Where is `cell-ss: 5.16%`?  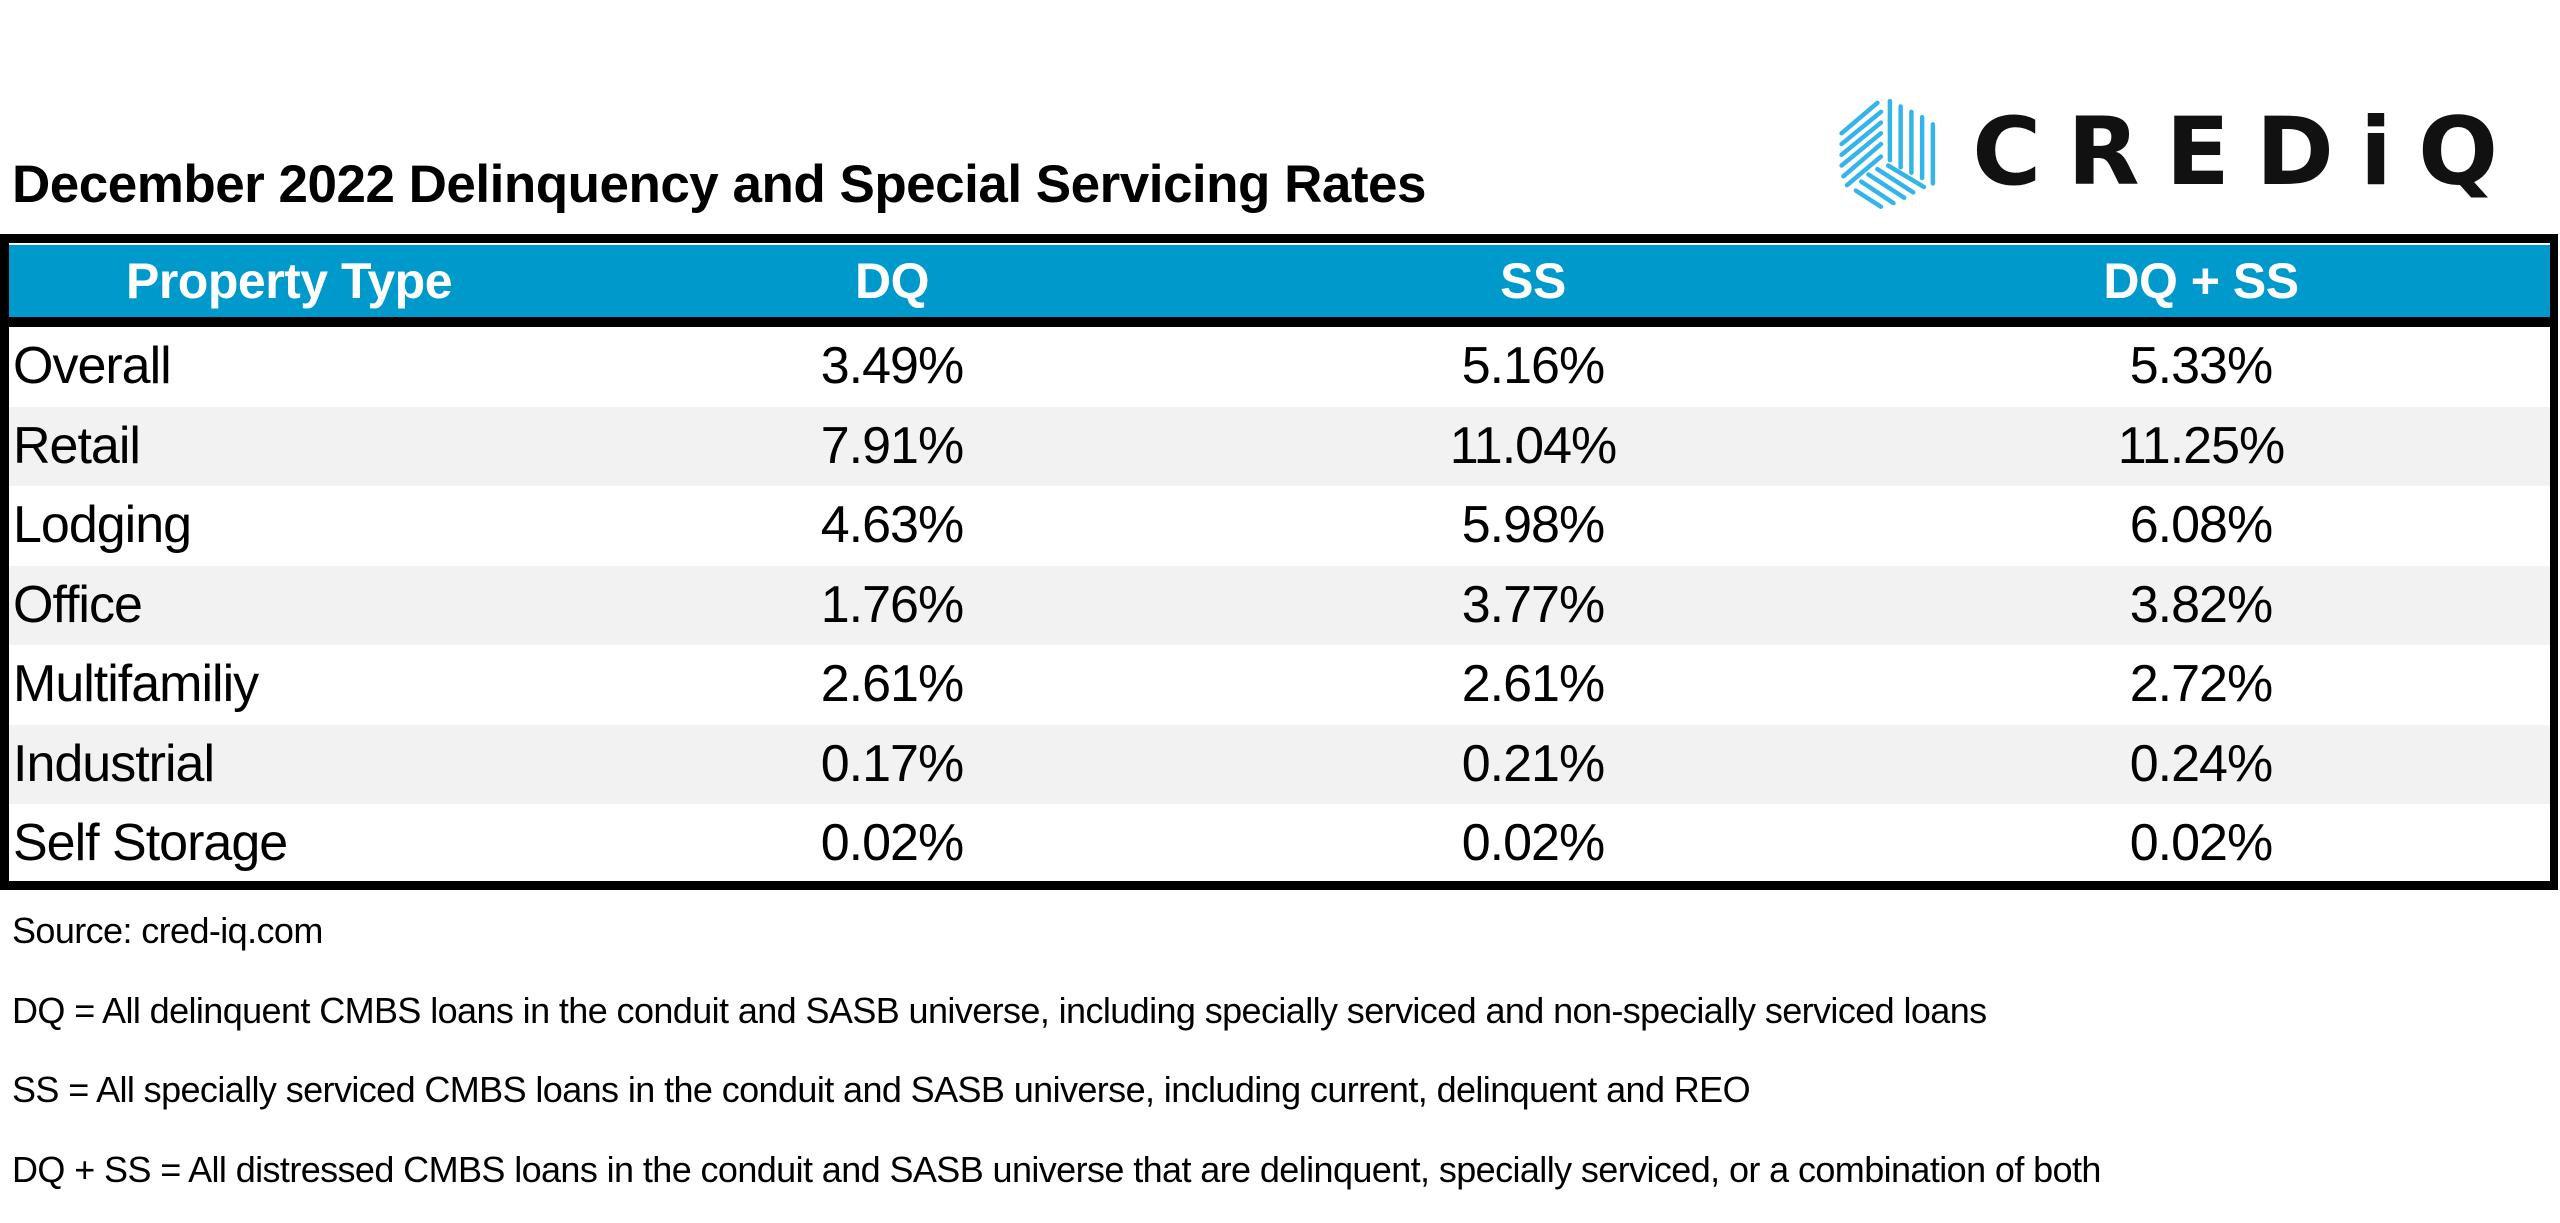
cell-ss: 5.16% is located at coordinates (1533, 367).